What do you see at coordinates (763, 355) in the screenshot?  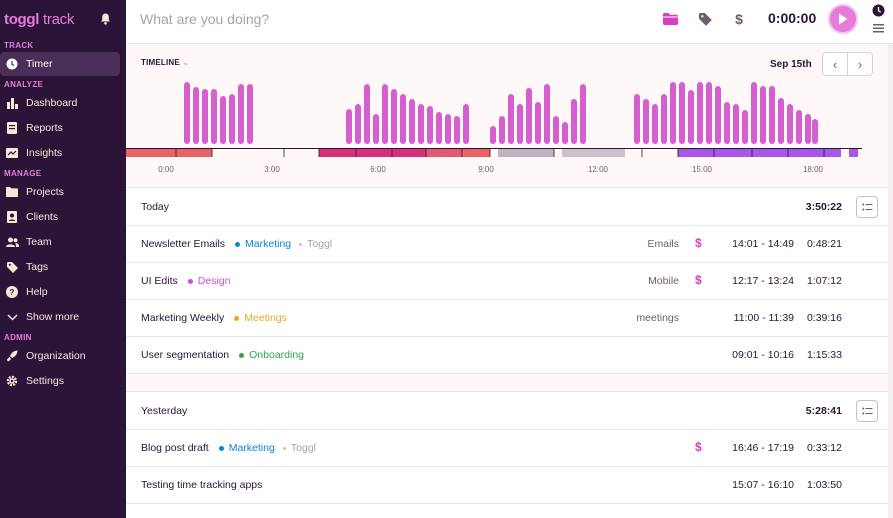 I see `entry-time-range: 09:01 - 10:16` at bounding box center [763, 355].